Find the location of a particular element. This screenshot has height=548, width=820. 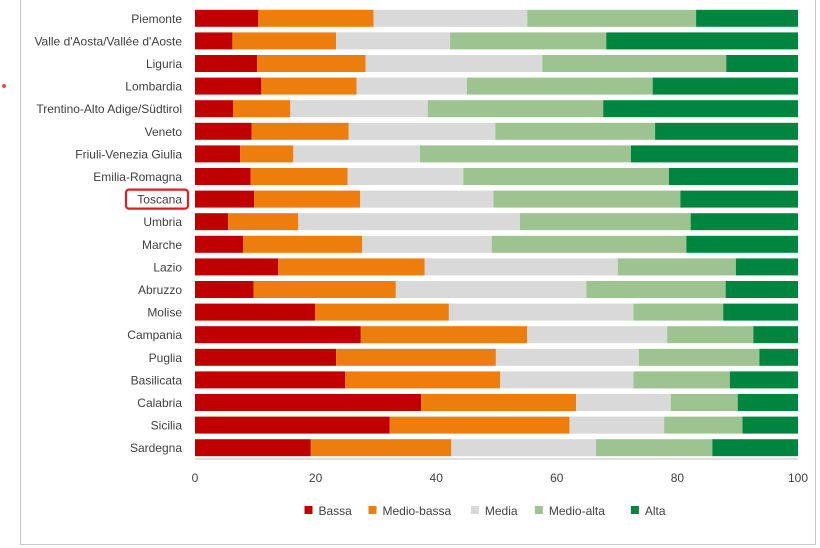

bar-emilia-romagna-media is located at coordinates (405, 176).